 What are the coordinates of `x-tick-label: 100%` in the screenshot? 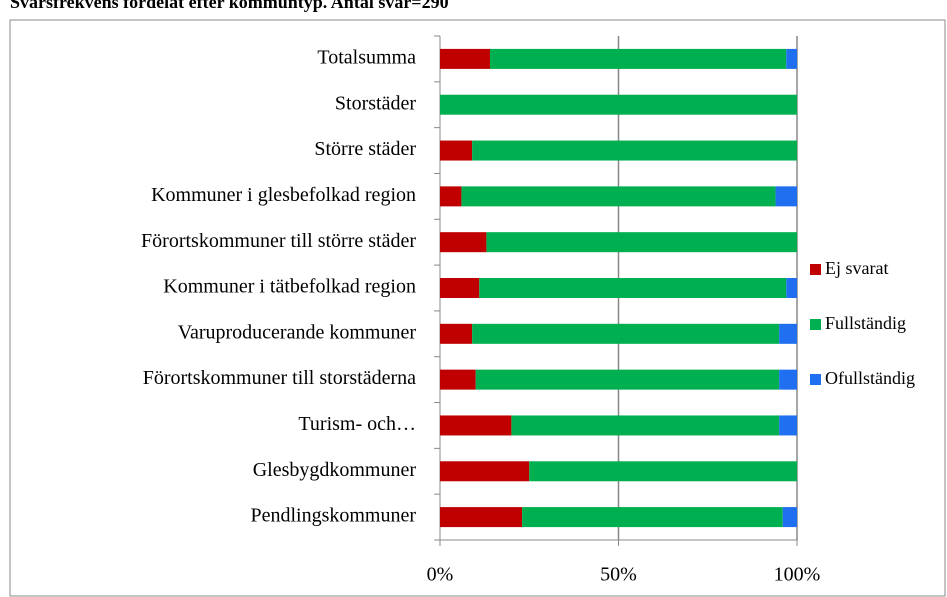 It's located at (797, 575).